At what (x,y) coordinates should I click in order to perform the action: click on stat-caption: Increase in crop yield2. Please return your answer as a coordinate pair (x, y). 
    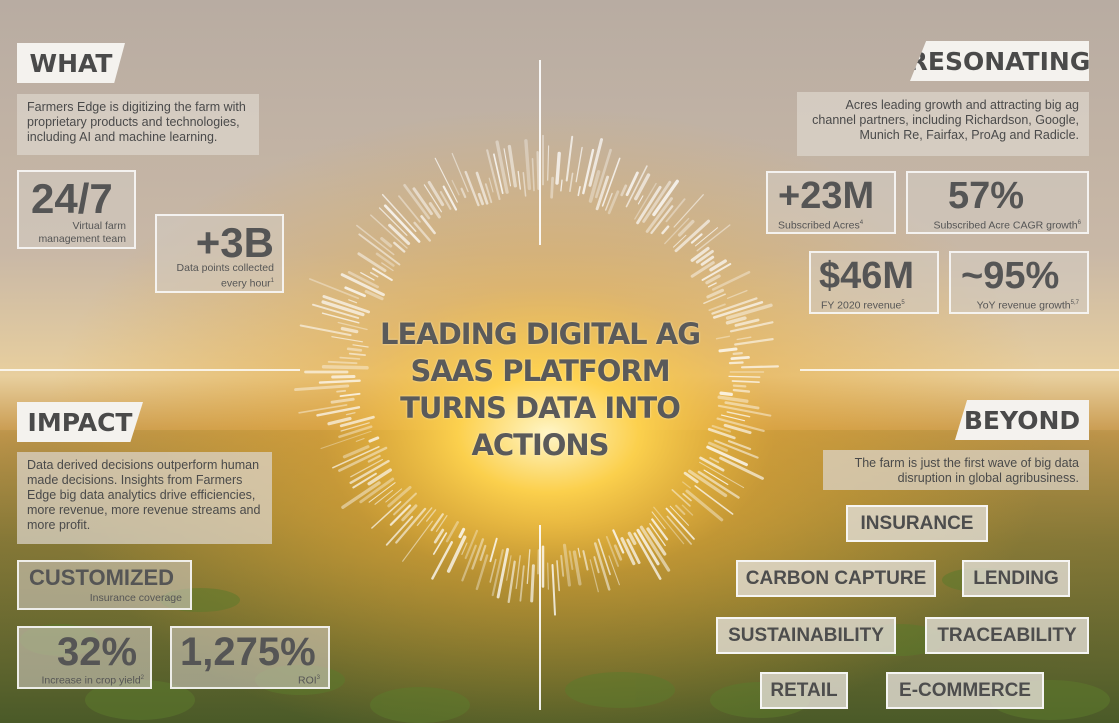
    Looking at the image, I should click on (92, 680).